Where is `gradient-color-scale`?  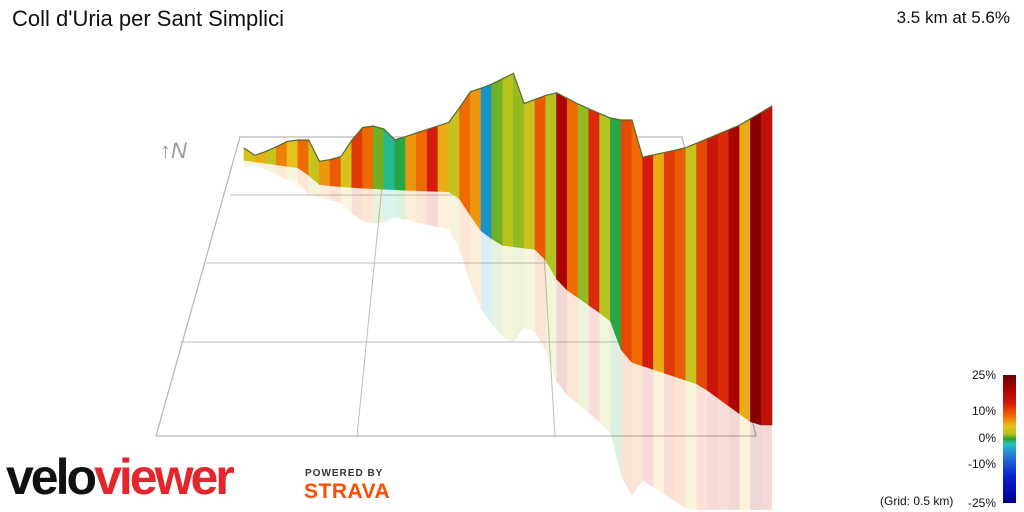
gradient-color-scale is located at coordinates (1009, 439).